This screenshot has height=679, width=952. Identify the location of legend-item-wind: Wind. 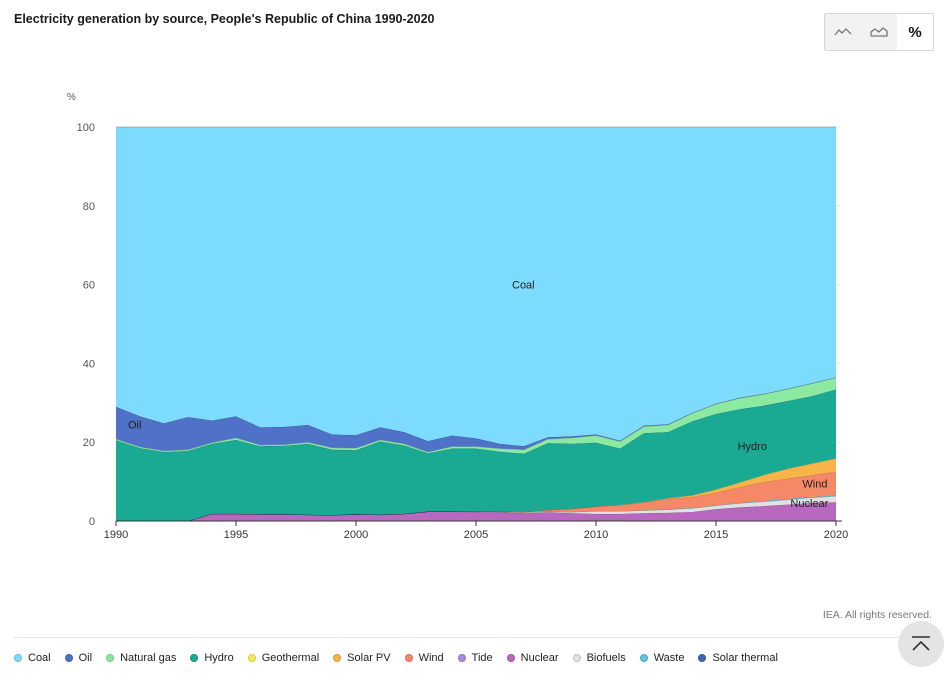
(424, 658).